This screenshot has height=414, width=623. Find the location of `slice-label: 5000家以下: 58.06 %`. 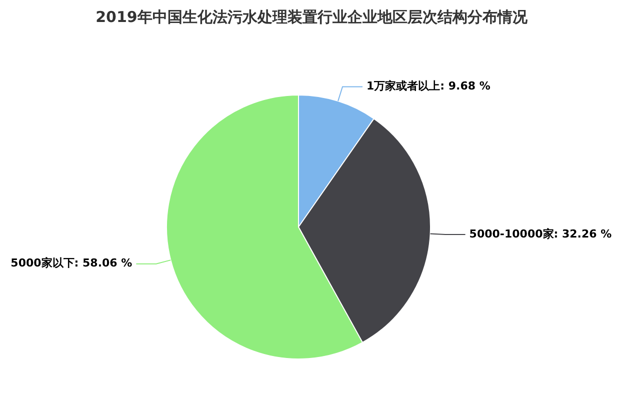

slice-label: 5000家以下: 58.06 % is located at coordinates (71, 263).